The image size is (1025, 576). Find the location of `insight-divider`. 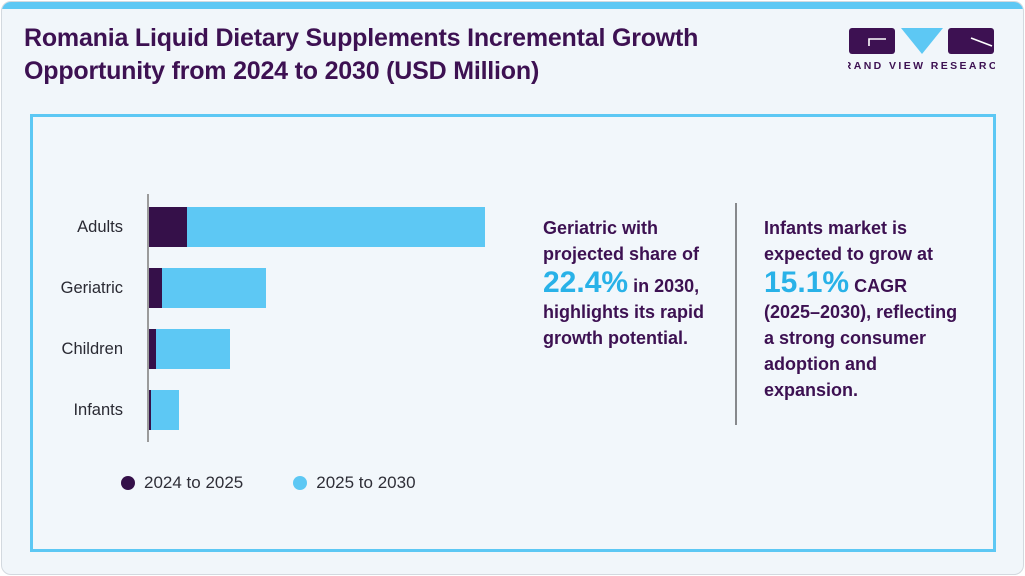

insight-divider is located at coordinates (736, 314).